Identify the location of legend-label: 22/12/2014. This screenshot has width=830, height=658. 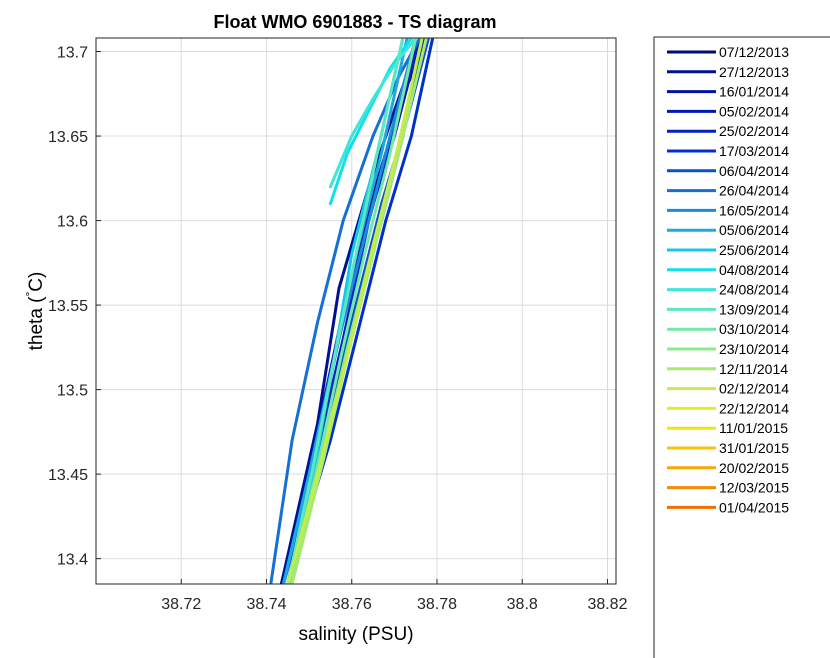
(754, 408).